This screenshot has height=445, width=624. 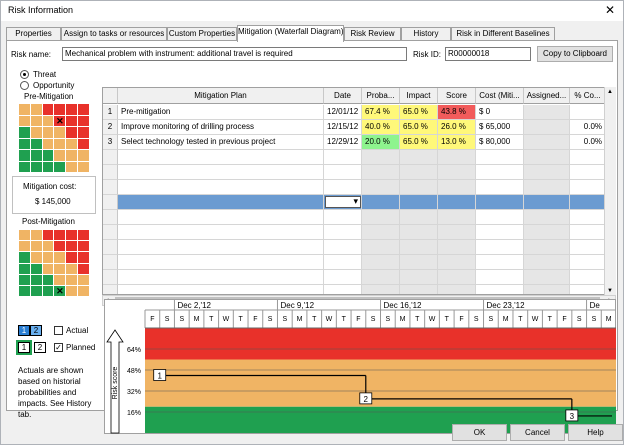 What do you see at coordinates (110, 127) in the screenshot?
I see `row-number: 2` at bounding box center [110, 127].